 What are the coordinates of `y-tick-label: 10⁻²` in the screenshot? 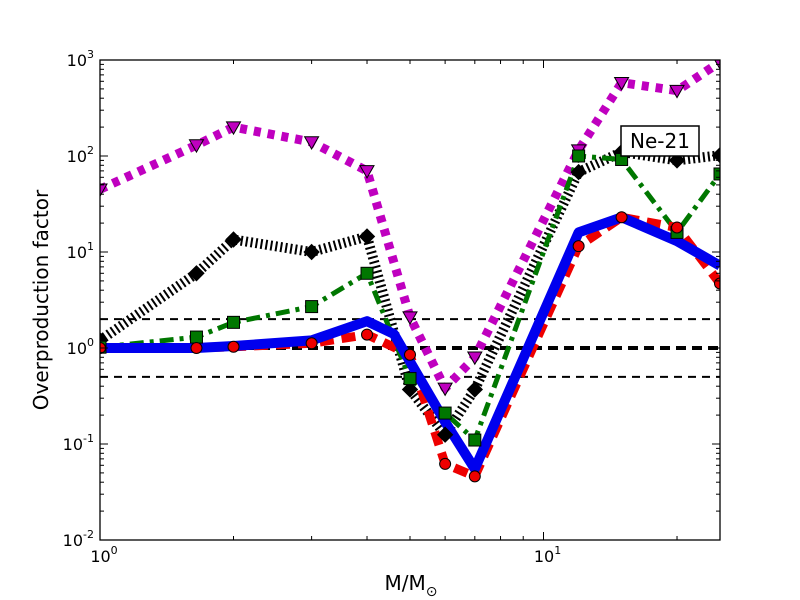 It's located at (78, 539).